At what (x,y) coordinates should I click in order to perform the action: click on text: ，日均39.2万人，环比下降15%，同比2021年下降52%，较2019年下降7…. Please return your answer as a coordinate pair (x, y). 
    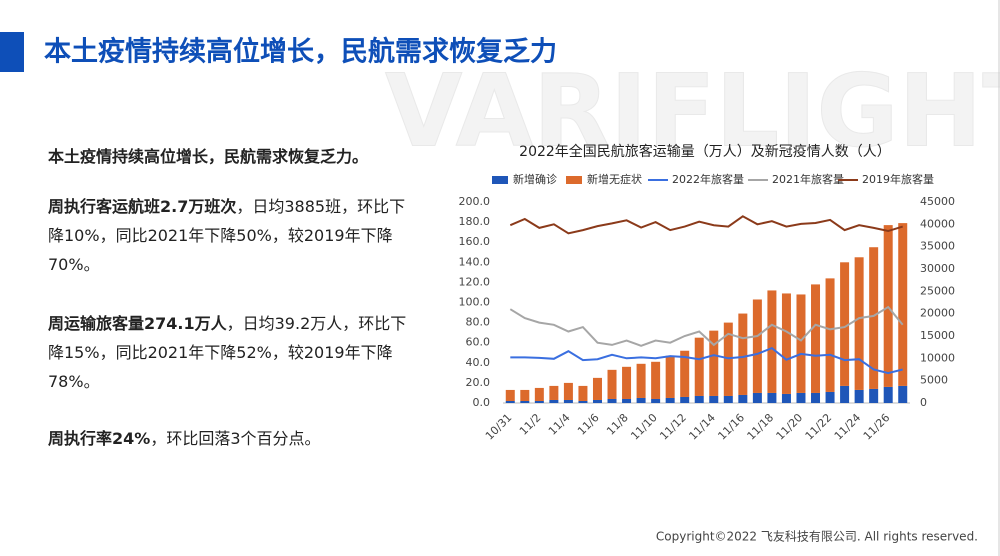
    Looking at the image, I should click on (227, 352).